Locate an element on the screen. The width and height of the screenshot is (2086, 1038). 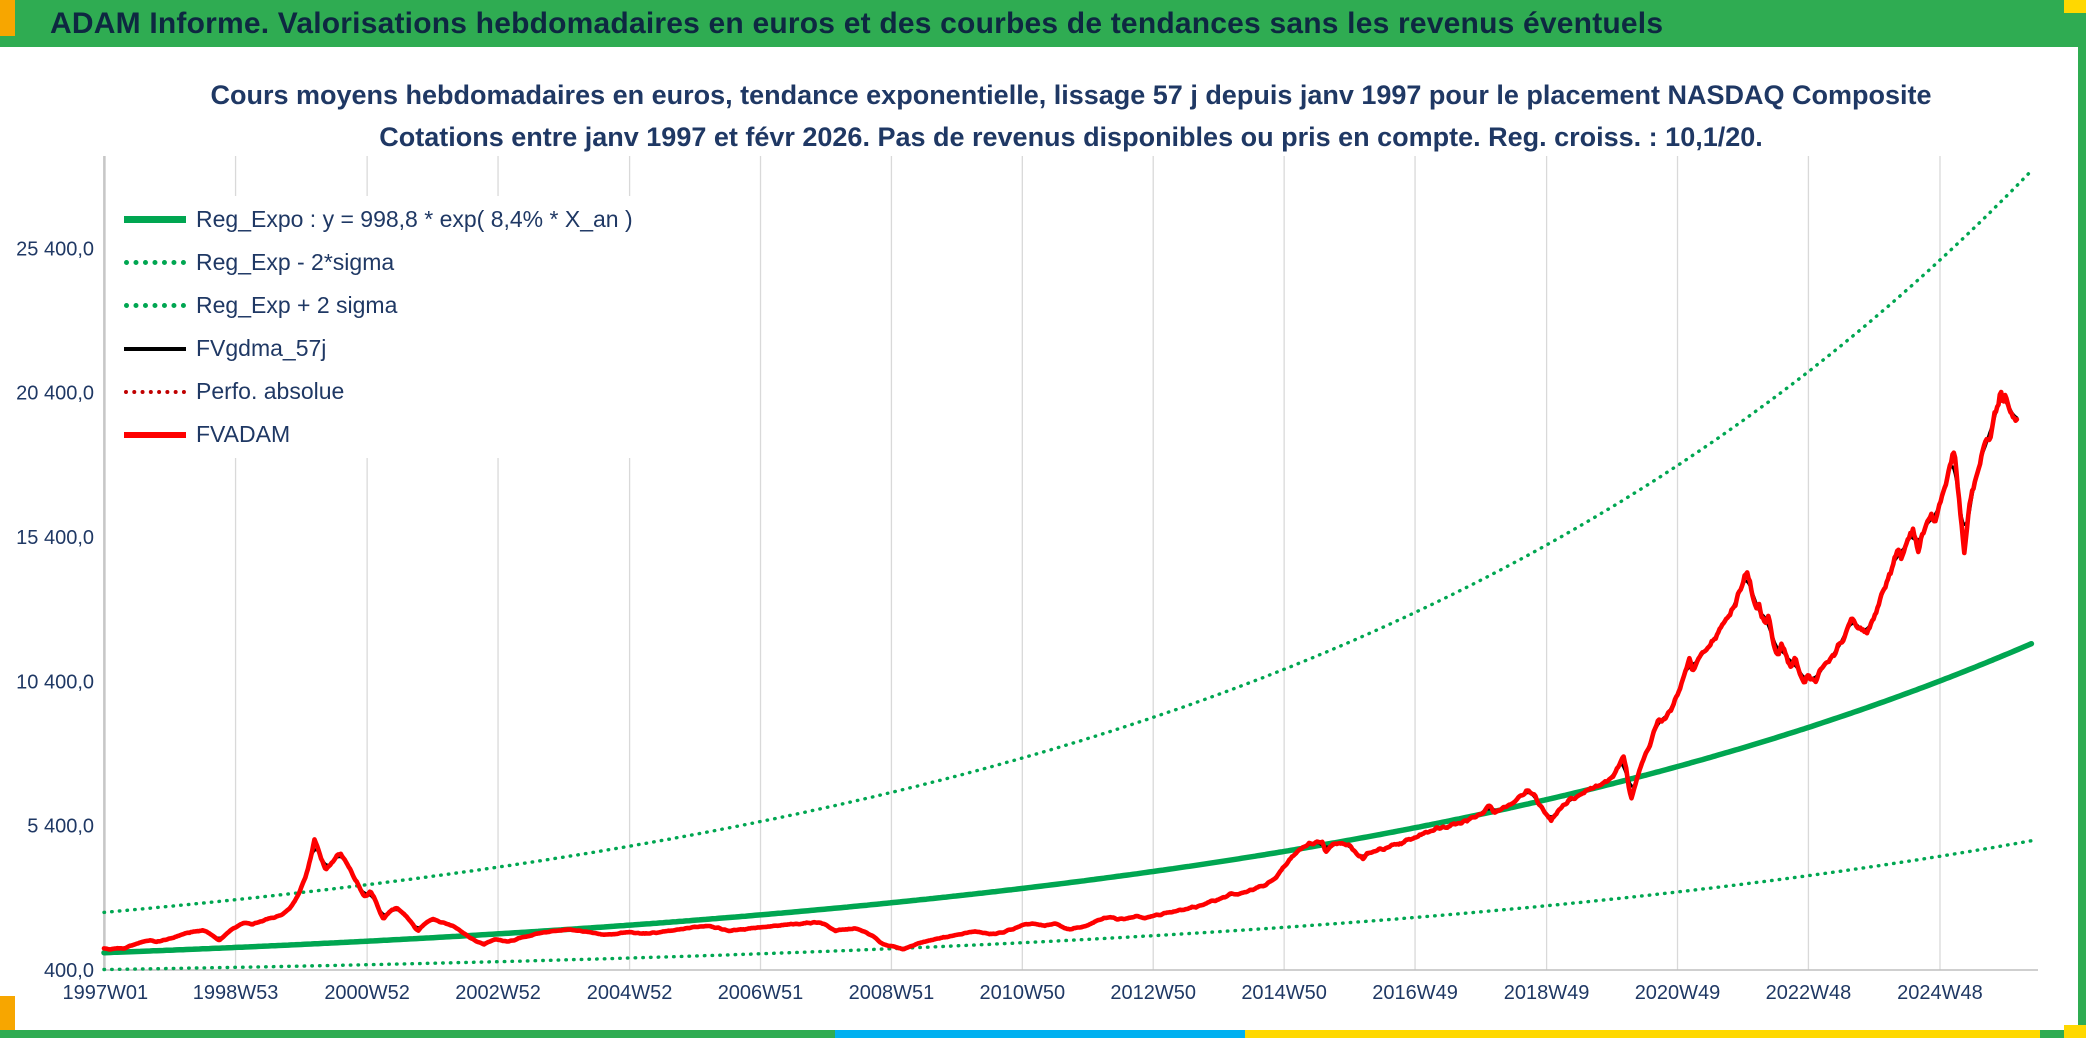
x-tick-label: 2020W49 is located at coordinates (1678, 993).